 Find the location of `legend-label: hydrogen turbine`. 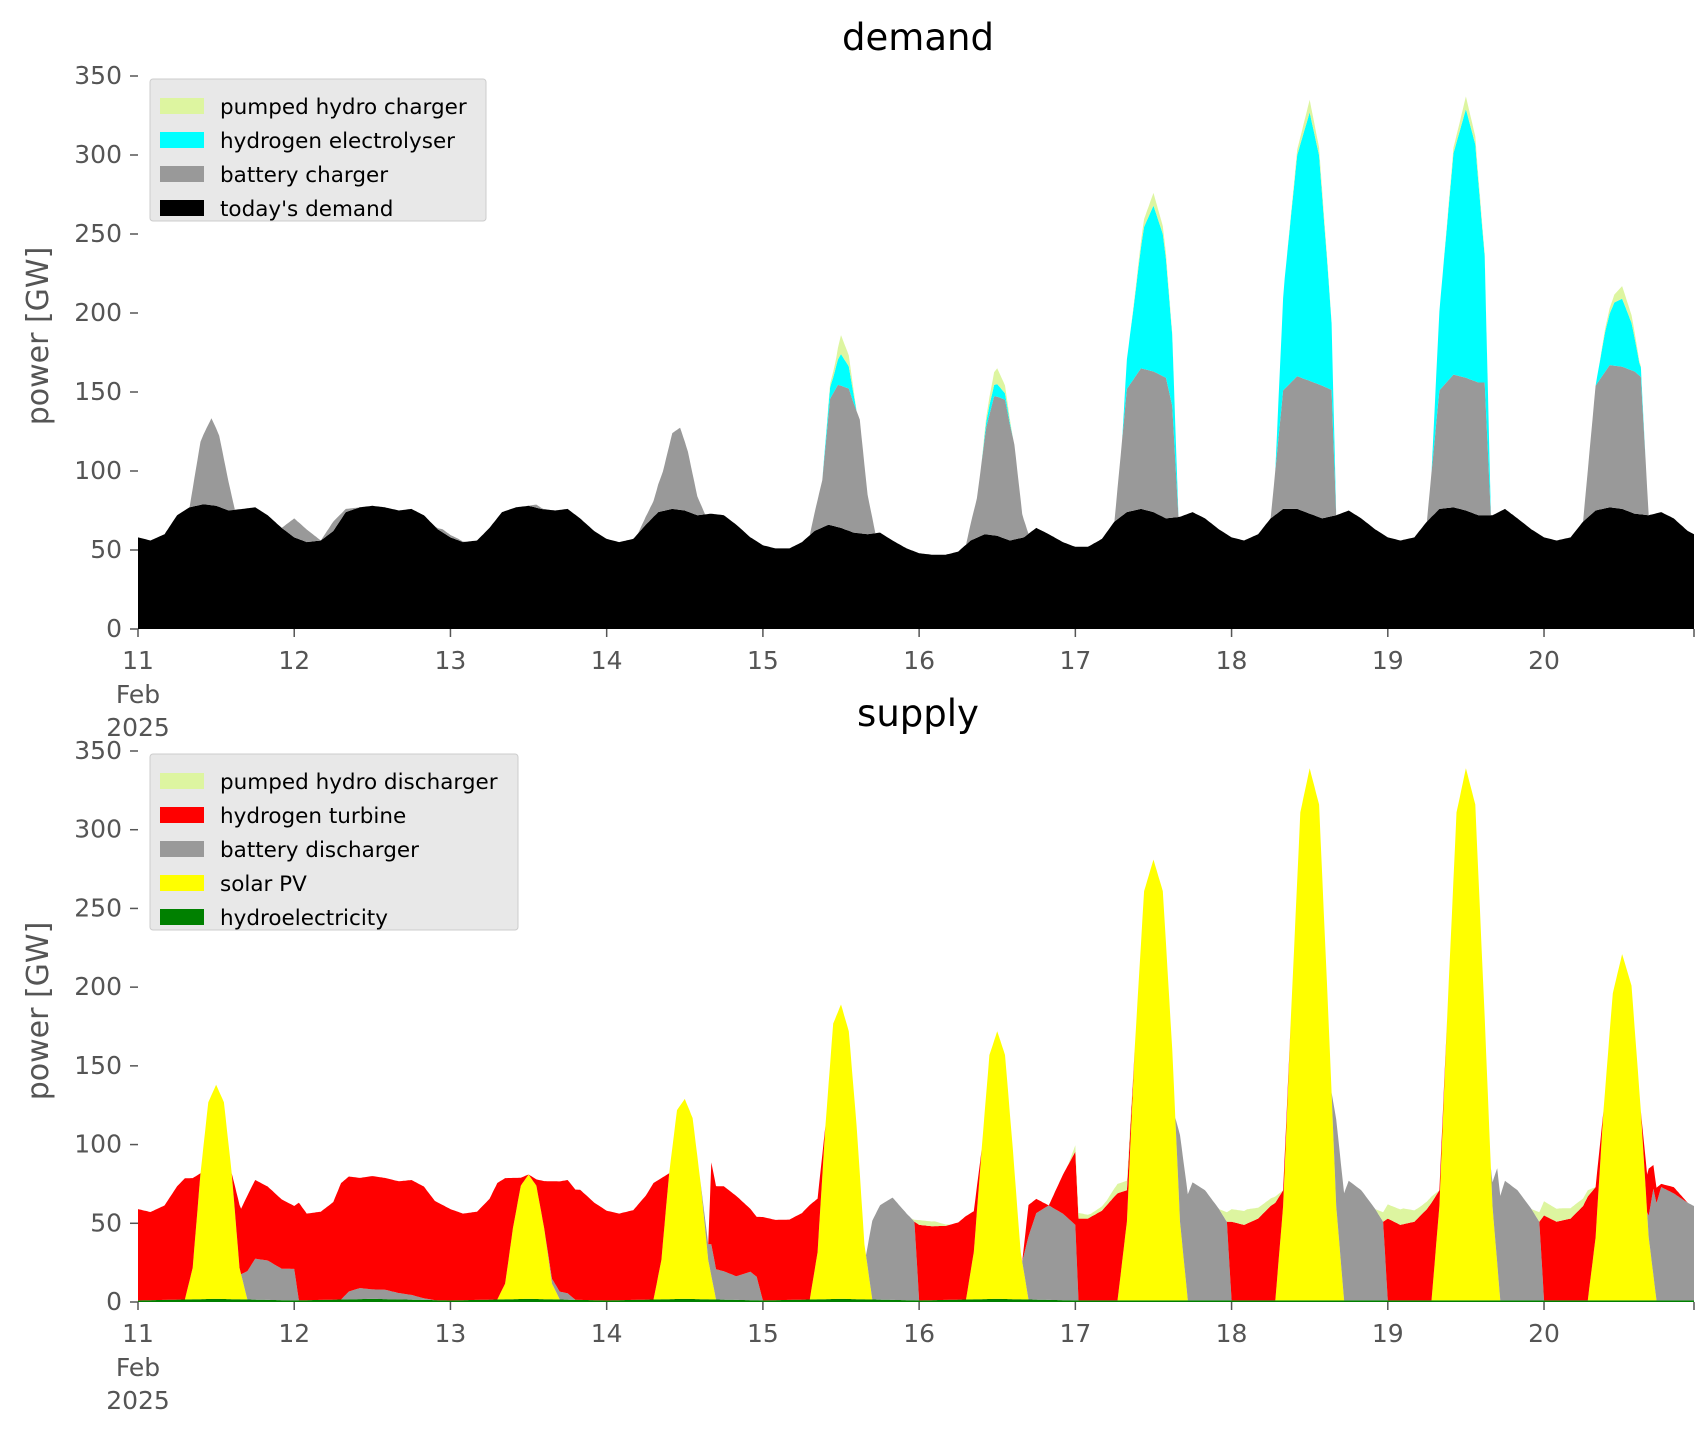

legend-label: hydrogen turbine is located at coordinates (313, 816).